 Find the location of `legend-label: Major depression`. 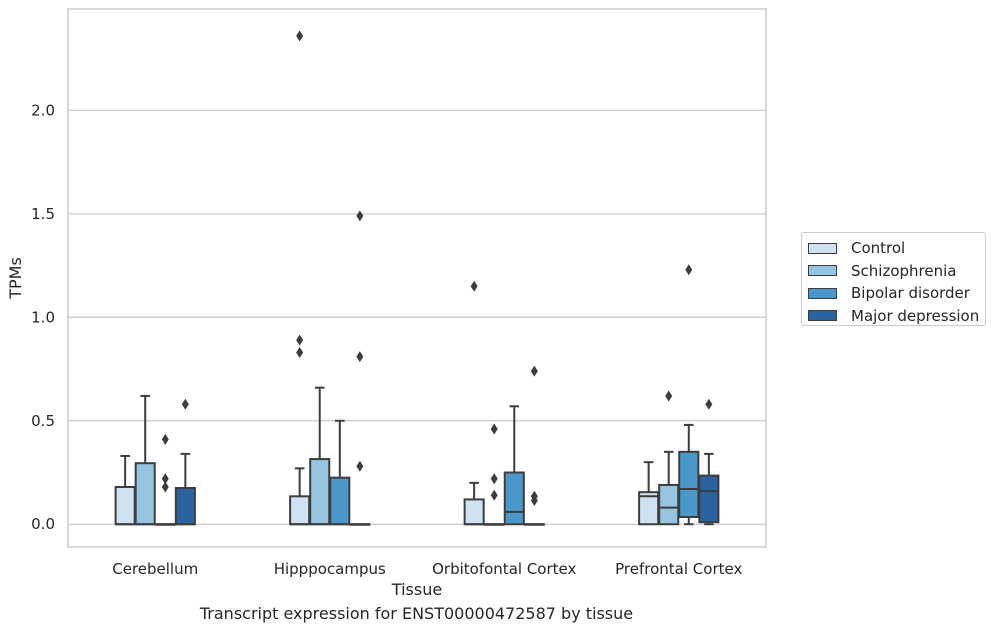

legend-label: Major depression is located at coordinates (915, 315).